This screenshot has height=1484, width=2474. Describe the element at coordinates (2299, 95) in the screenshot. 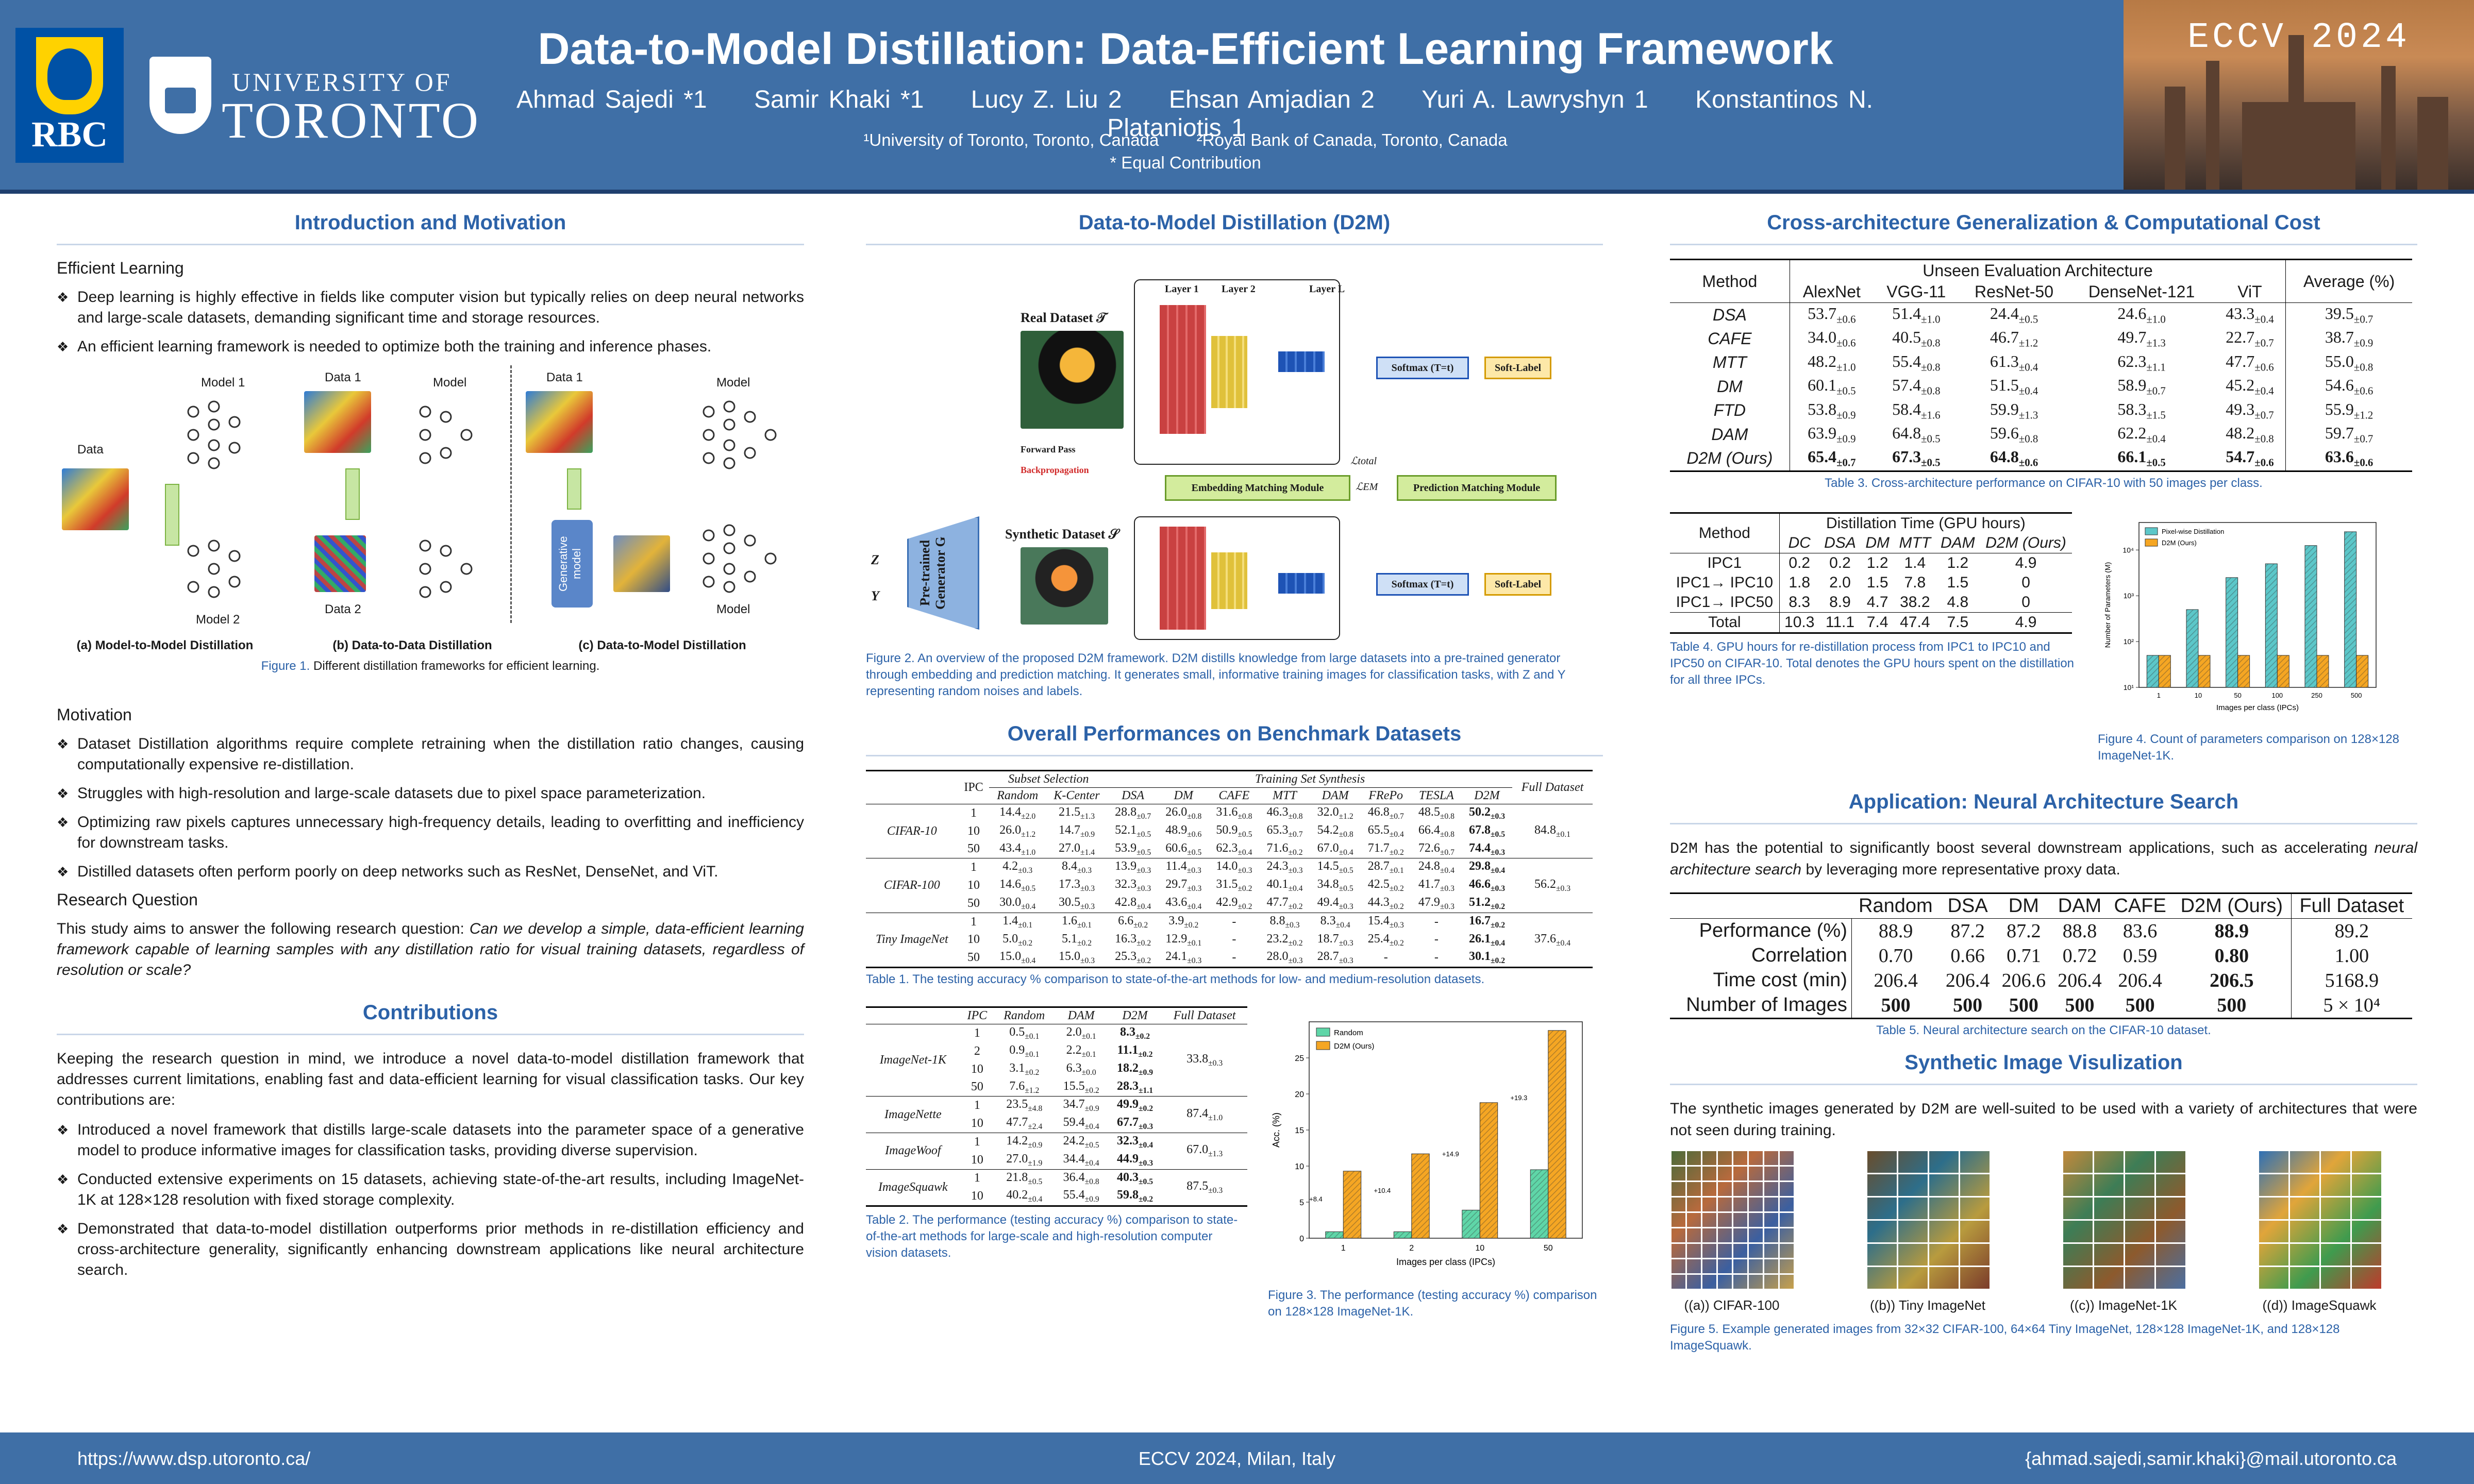

I see `eccv-milan-photo: ECCV 2024` at that location.